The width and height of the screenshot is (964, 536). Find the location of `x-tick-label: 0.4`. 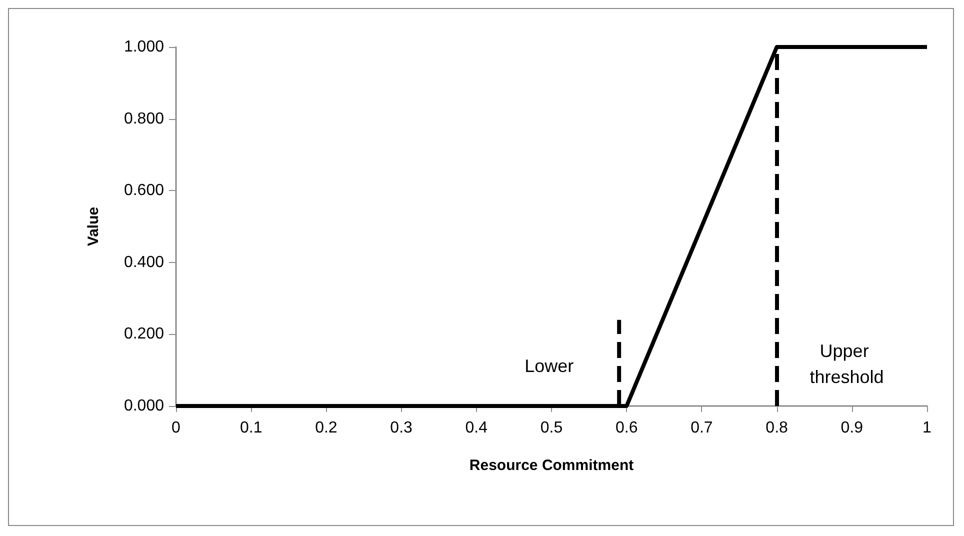

x-tick-label: 0.4 is located at coordinates (476, 428).